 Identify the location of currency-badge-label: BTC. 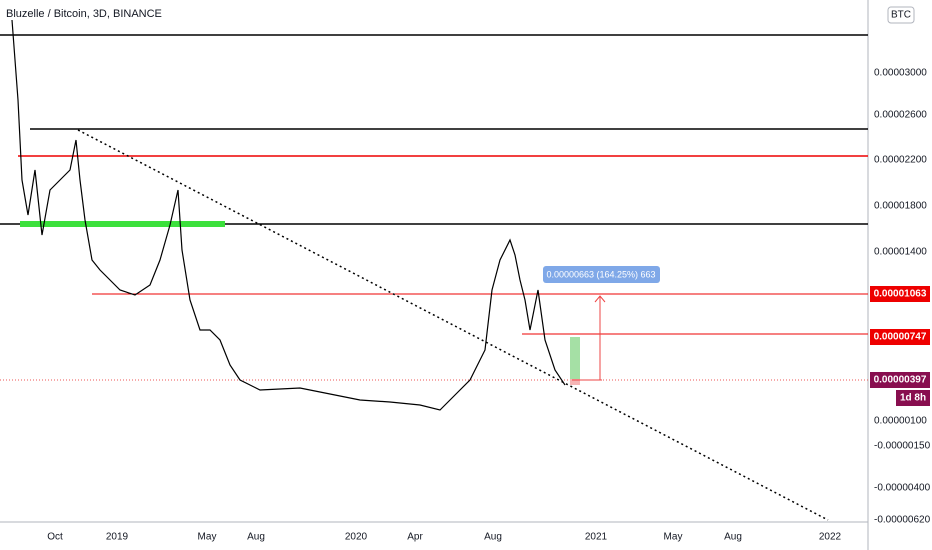
(901, 15).